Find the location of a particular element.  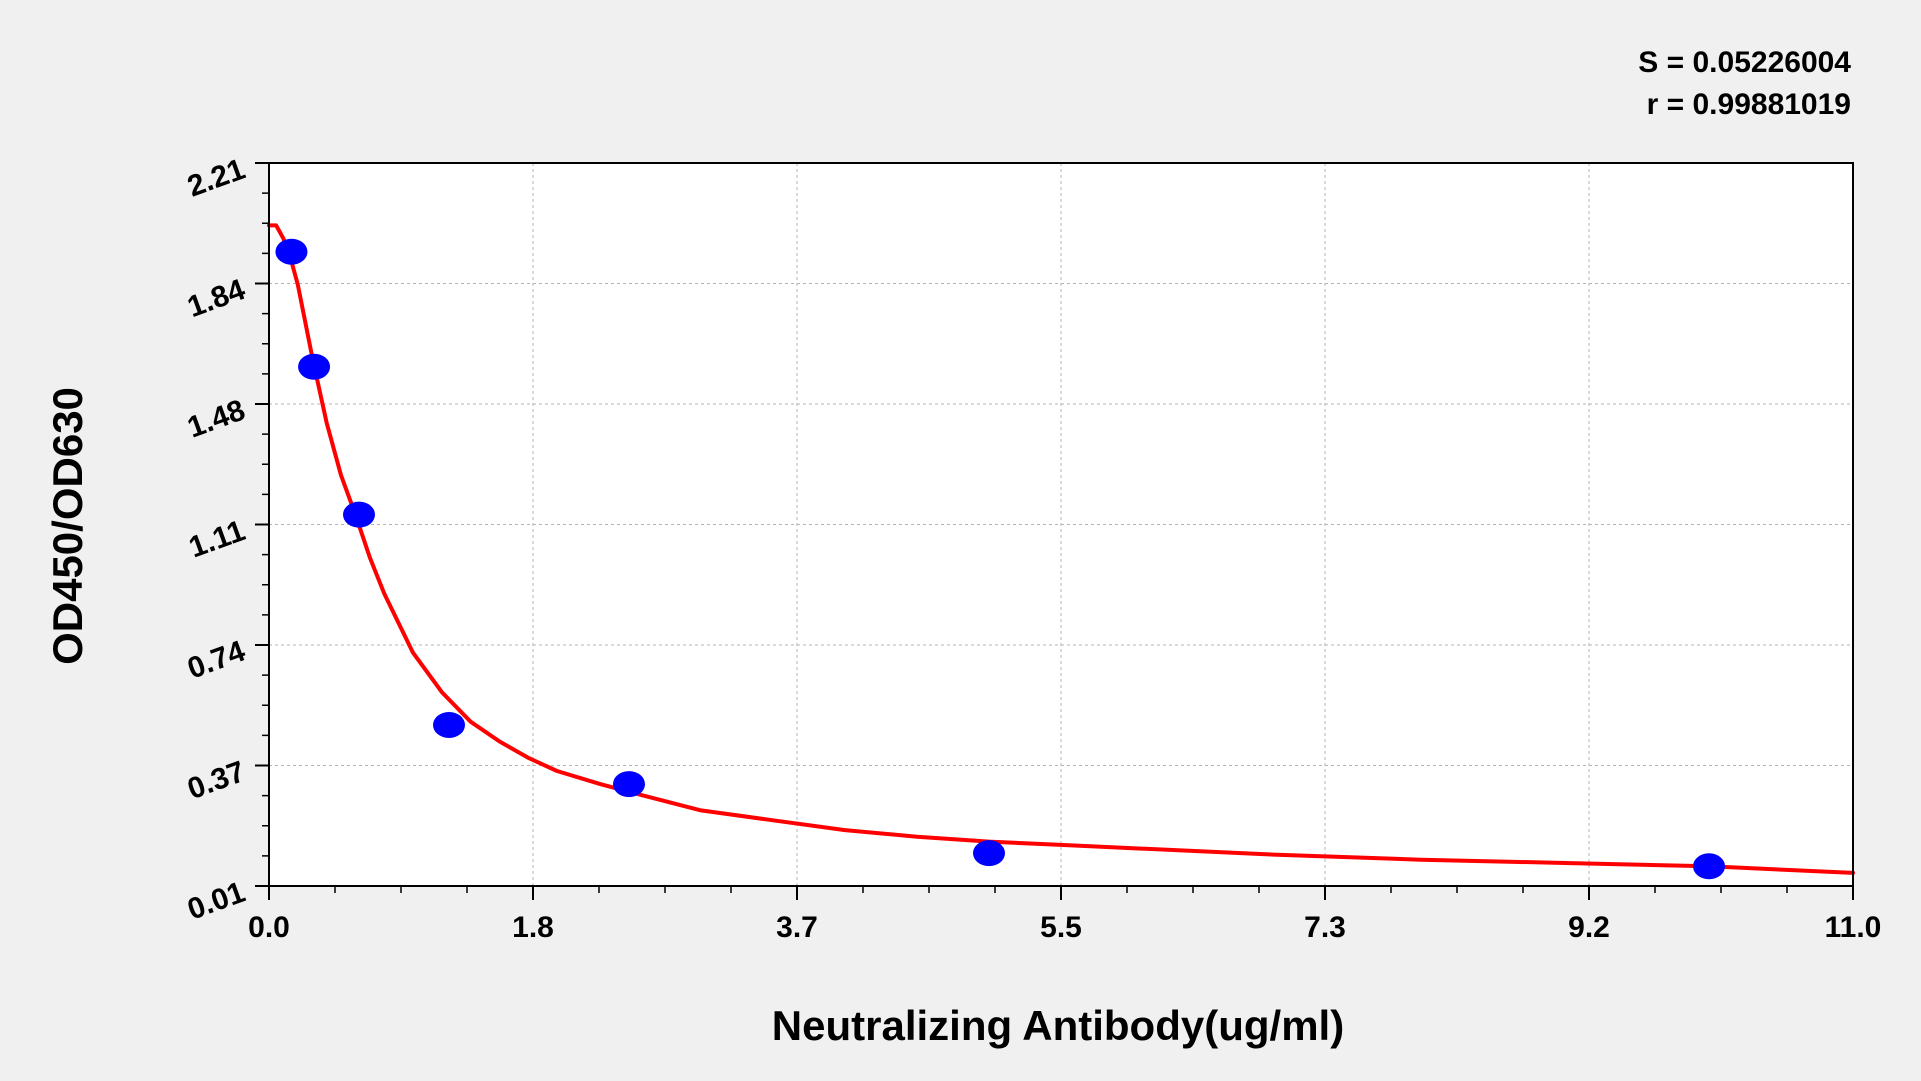

x-tick-label: 5.5 is located at coordinates (1061, 927).